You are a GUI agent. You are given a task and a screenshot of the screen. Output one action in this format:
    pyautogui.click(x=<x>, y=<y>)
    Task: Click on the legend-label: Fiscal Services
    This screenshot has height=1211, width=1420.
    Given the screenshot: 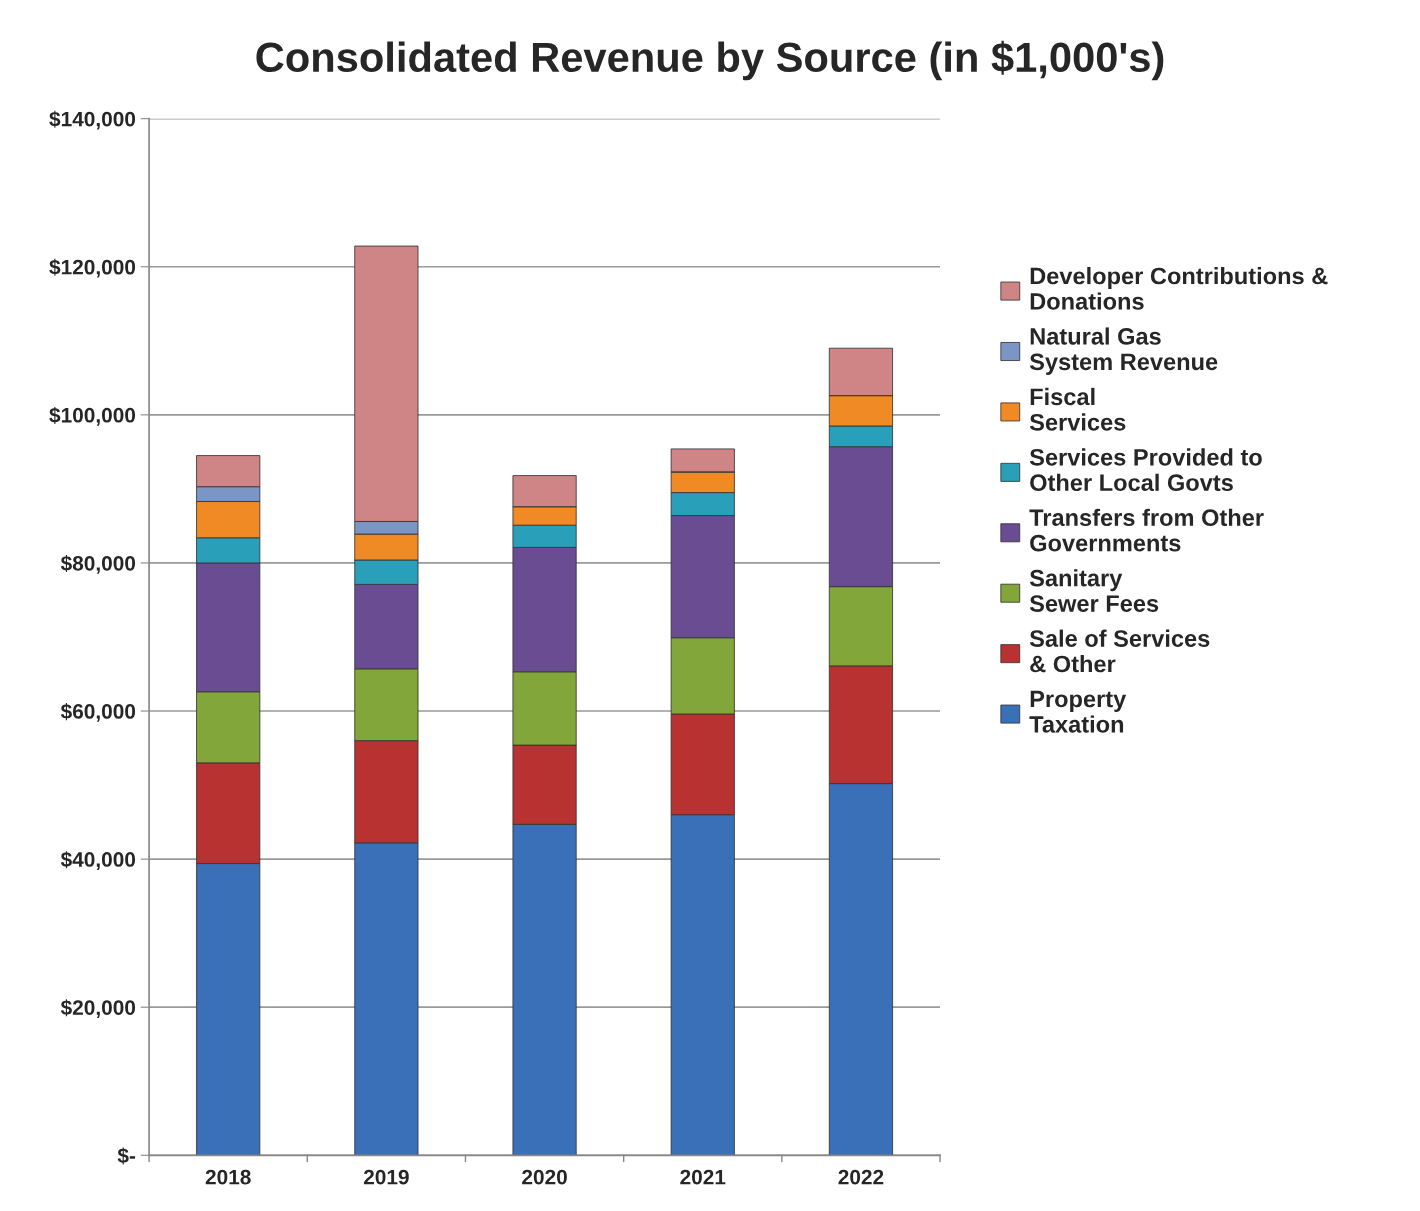 What is the action you would take?
    pyautogui.click(x=1077, y=409)
    